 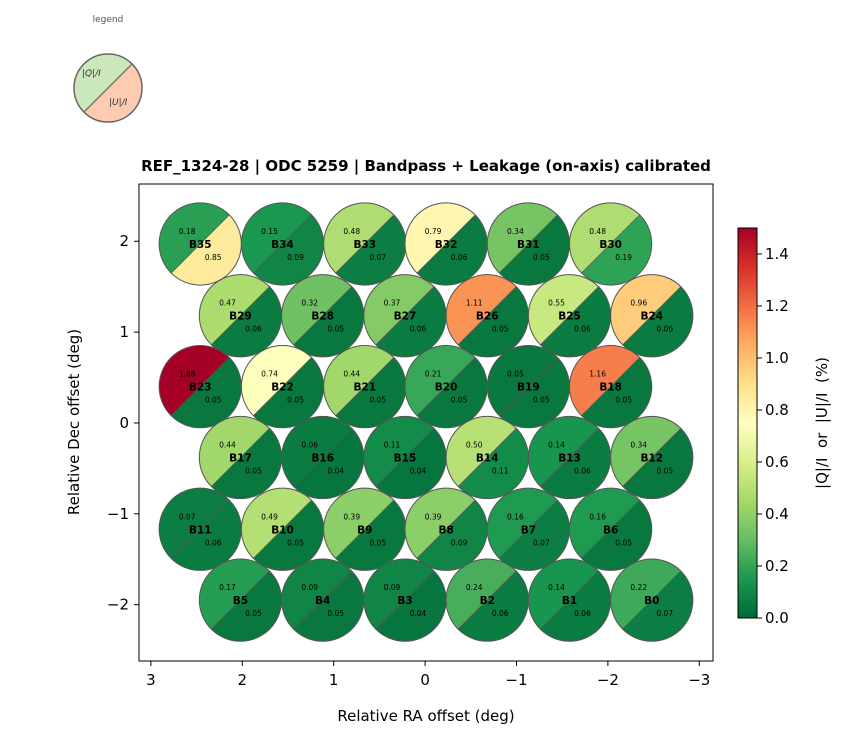 I want to click on beam-q-value: 0.16, so click(x=515, y=516).